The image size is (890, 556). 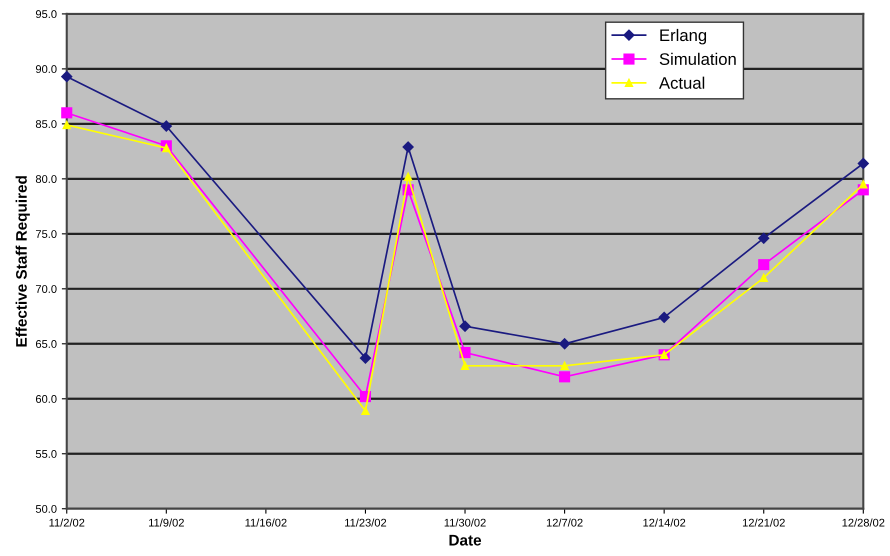 I want to click on x-tick-label: 11/23/02, so click(x=365, y=522).